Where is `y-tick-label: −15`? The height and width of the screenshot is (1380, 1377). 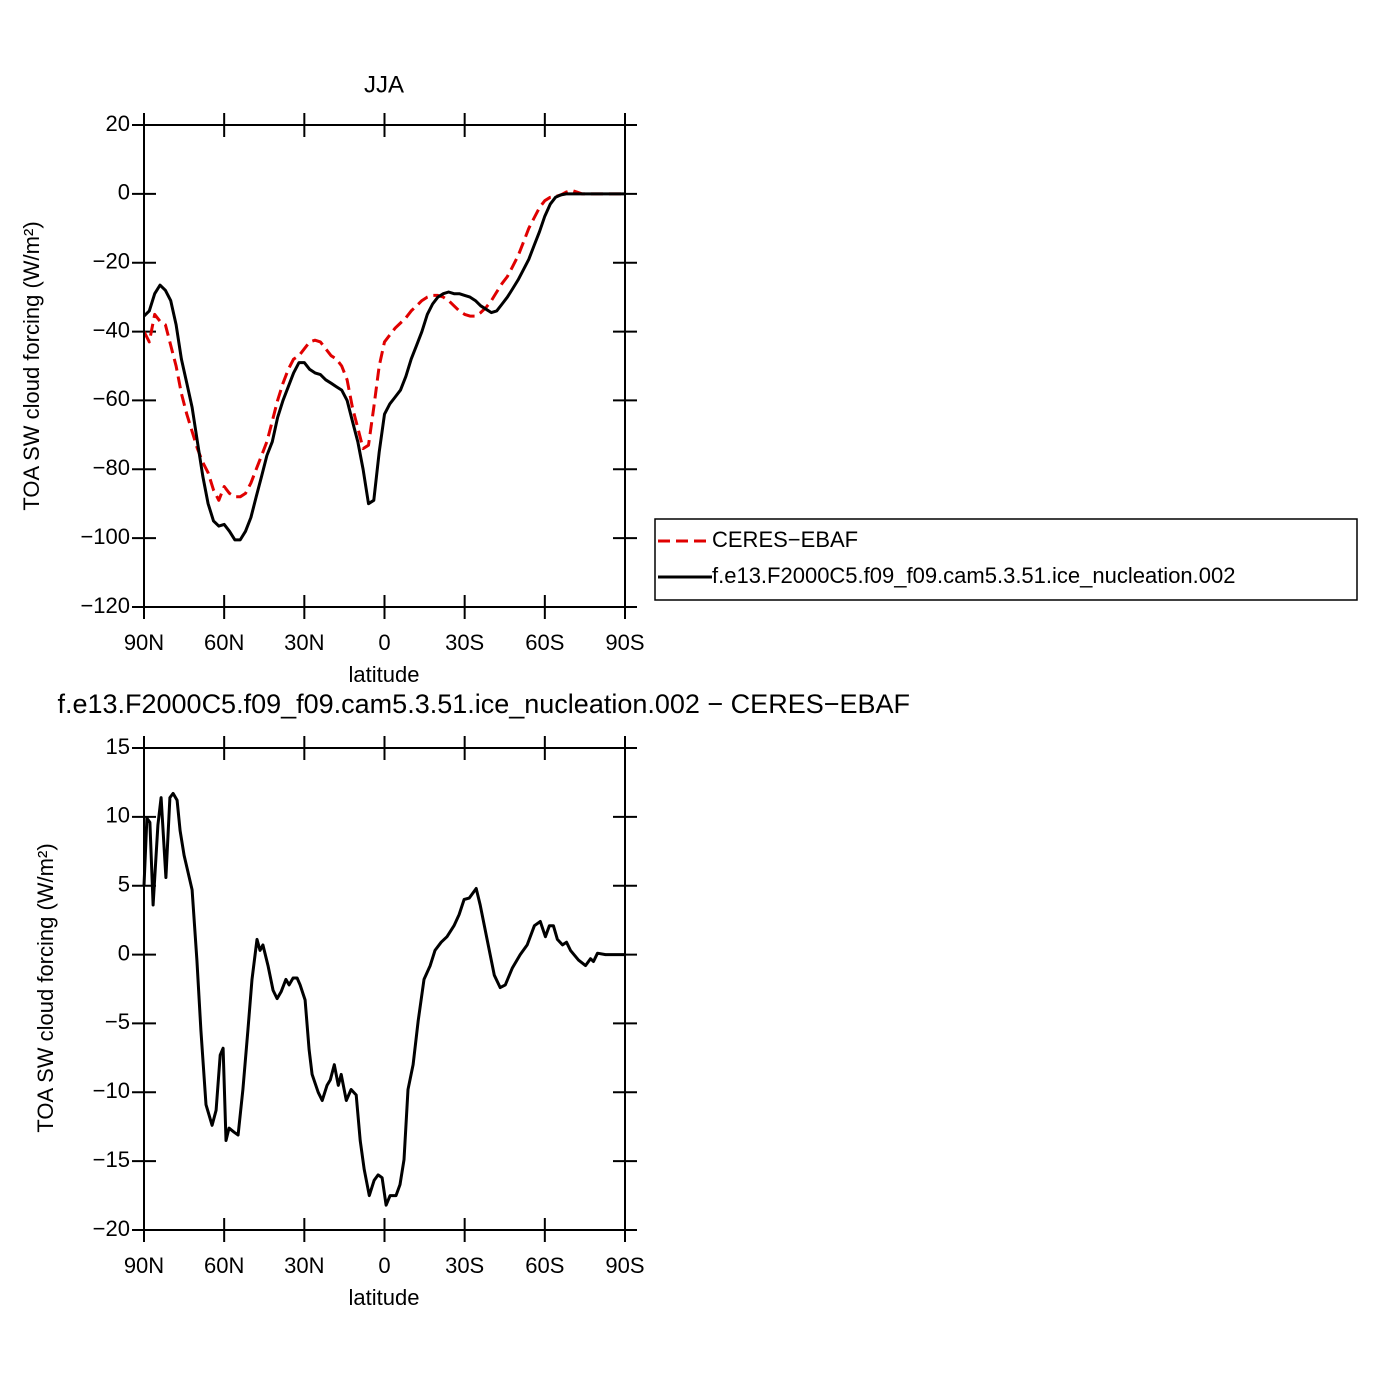
y-tick-label: −15 is located at coordinates (111, 1159).